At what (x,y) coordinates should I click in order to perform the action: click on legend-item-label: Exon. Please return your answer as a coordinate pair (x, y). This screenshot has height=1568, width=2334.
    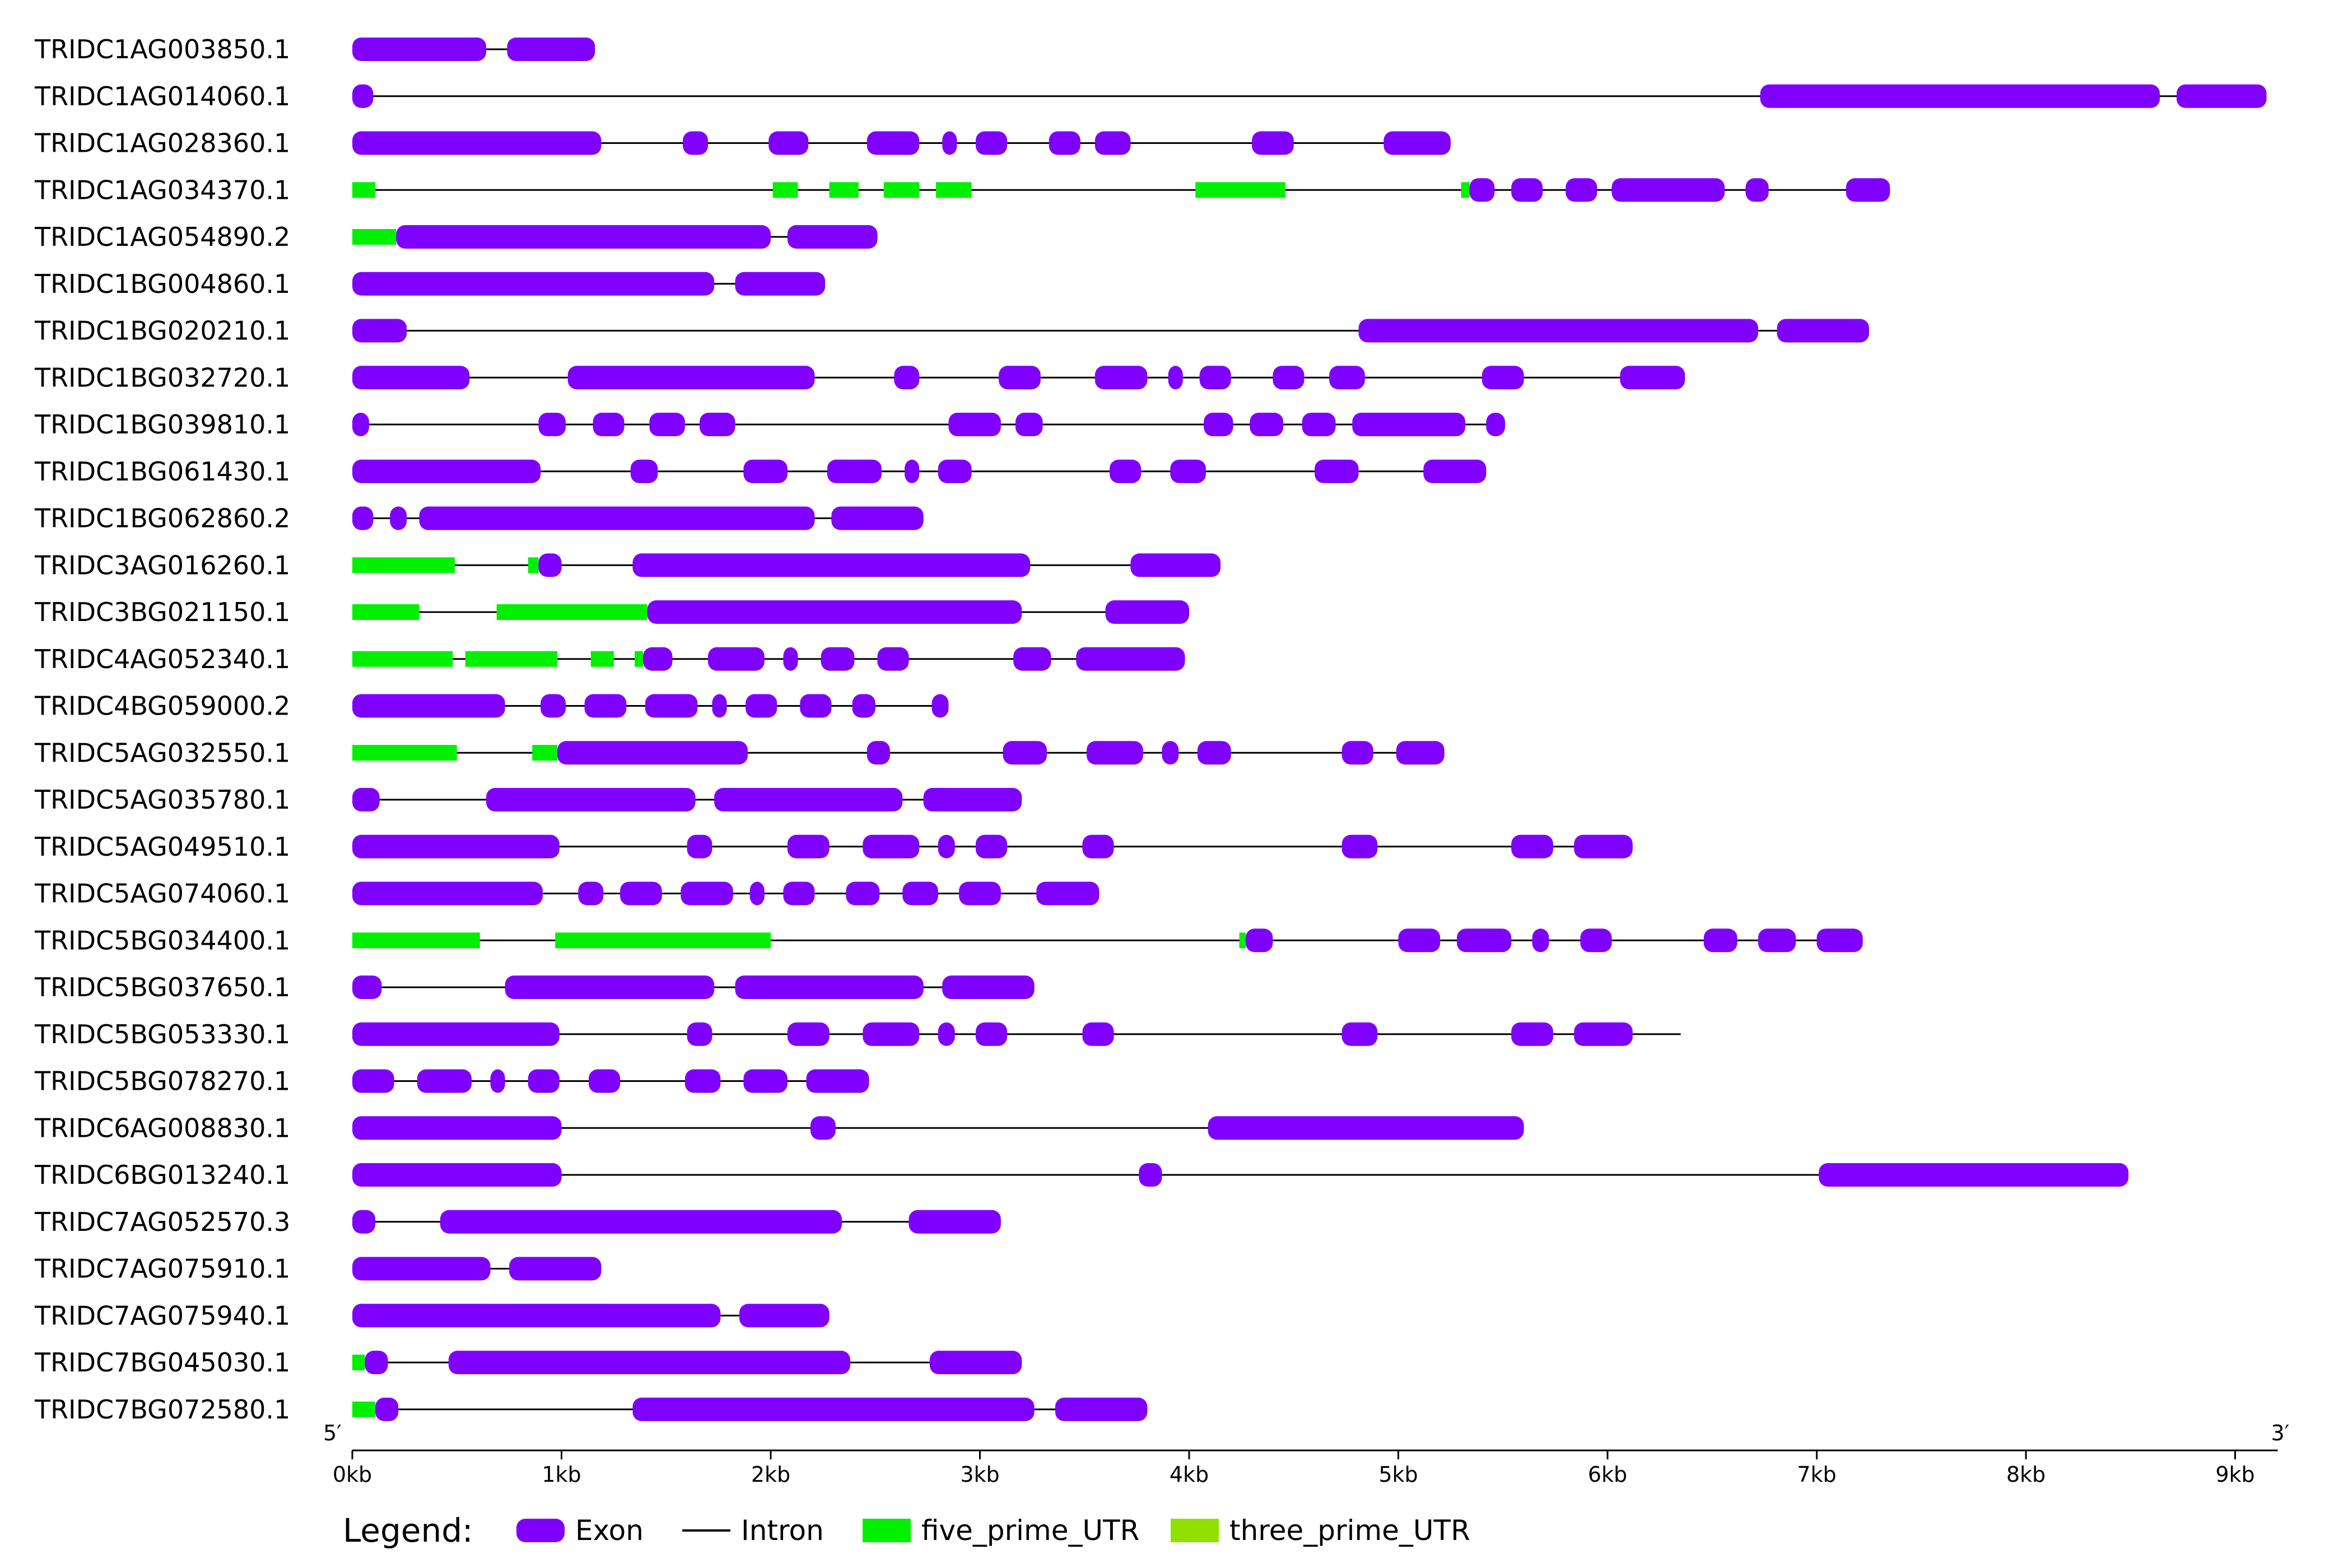
    Looking at the image, I should click on (609, 1530).